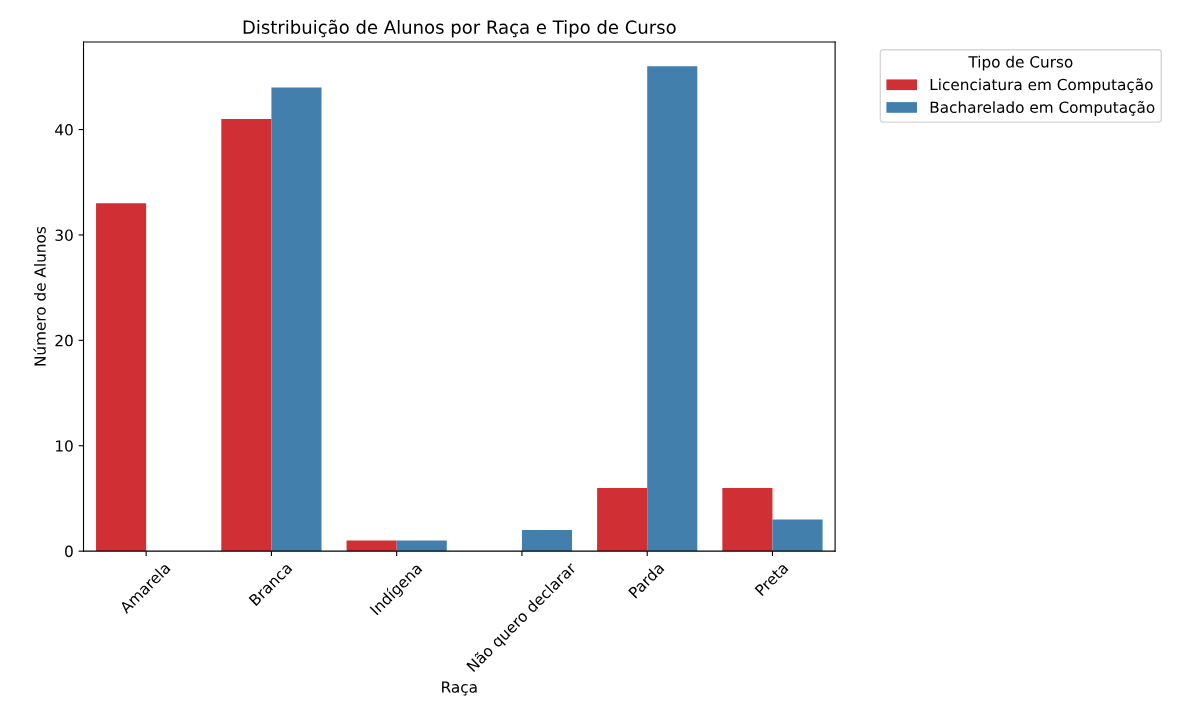 This screenshot has height=713, width=1193. I want to click on legend-label: Bacharelado em Computação, so click(1042, 108).